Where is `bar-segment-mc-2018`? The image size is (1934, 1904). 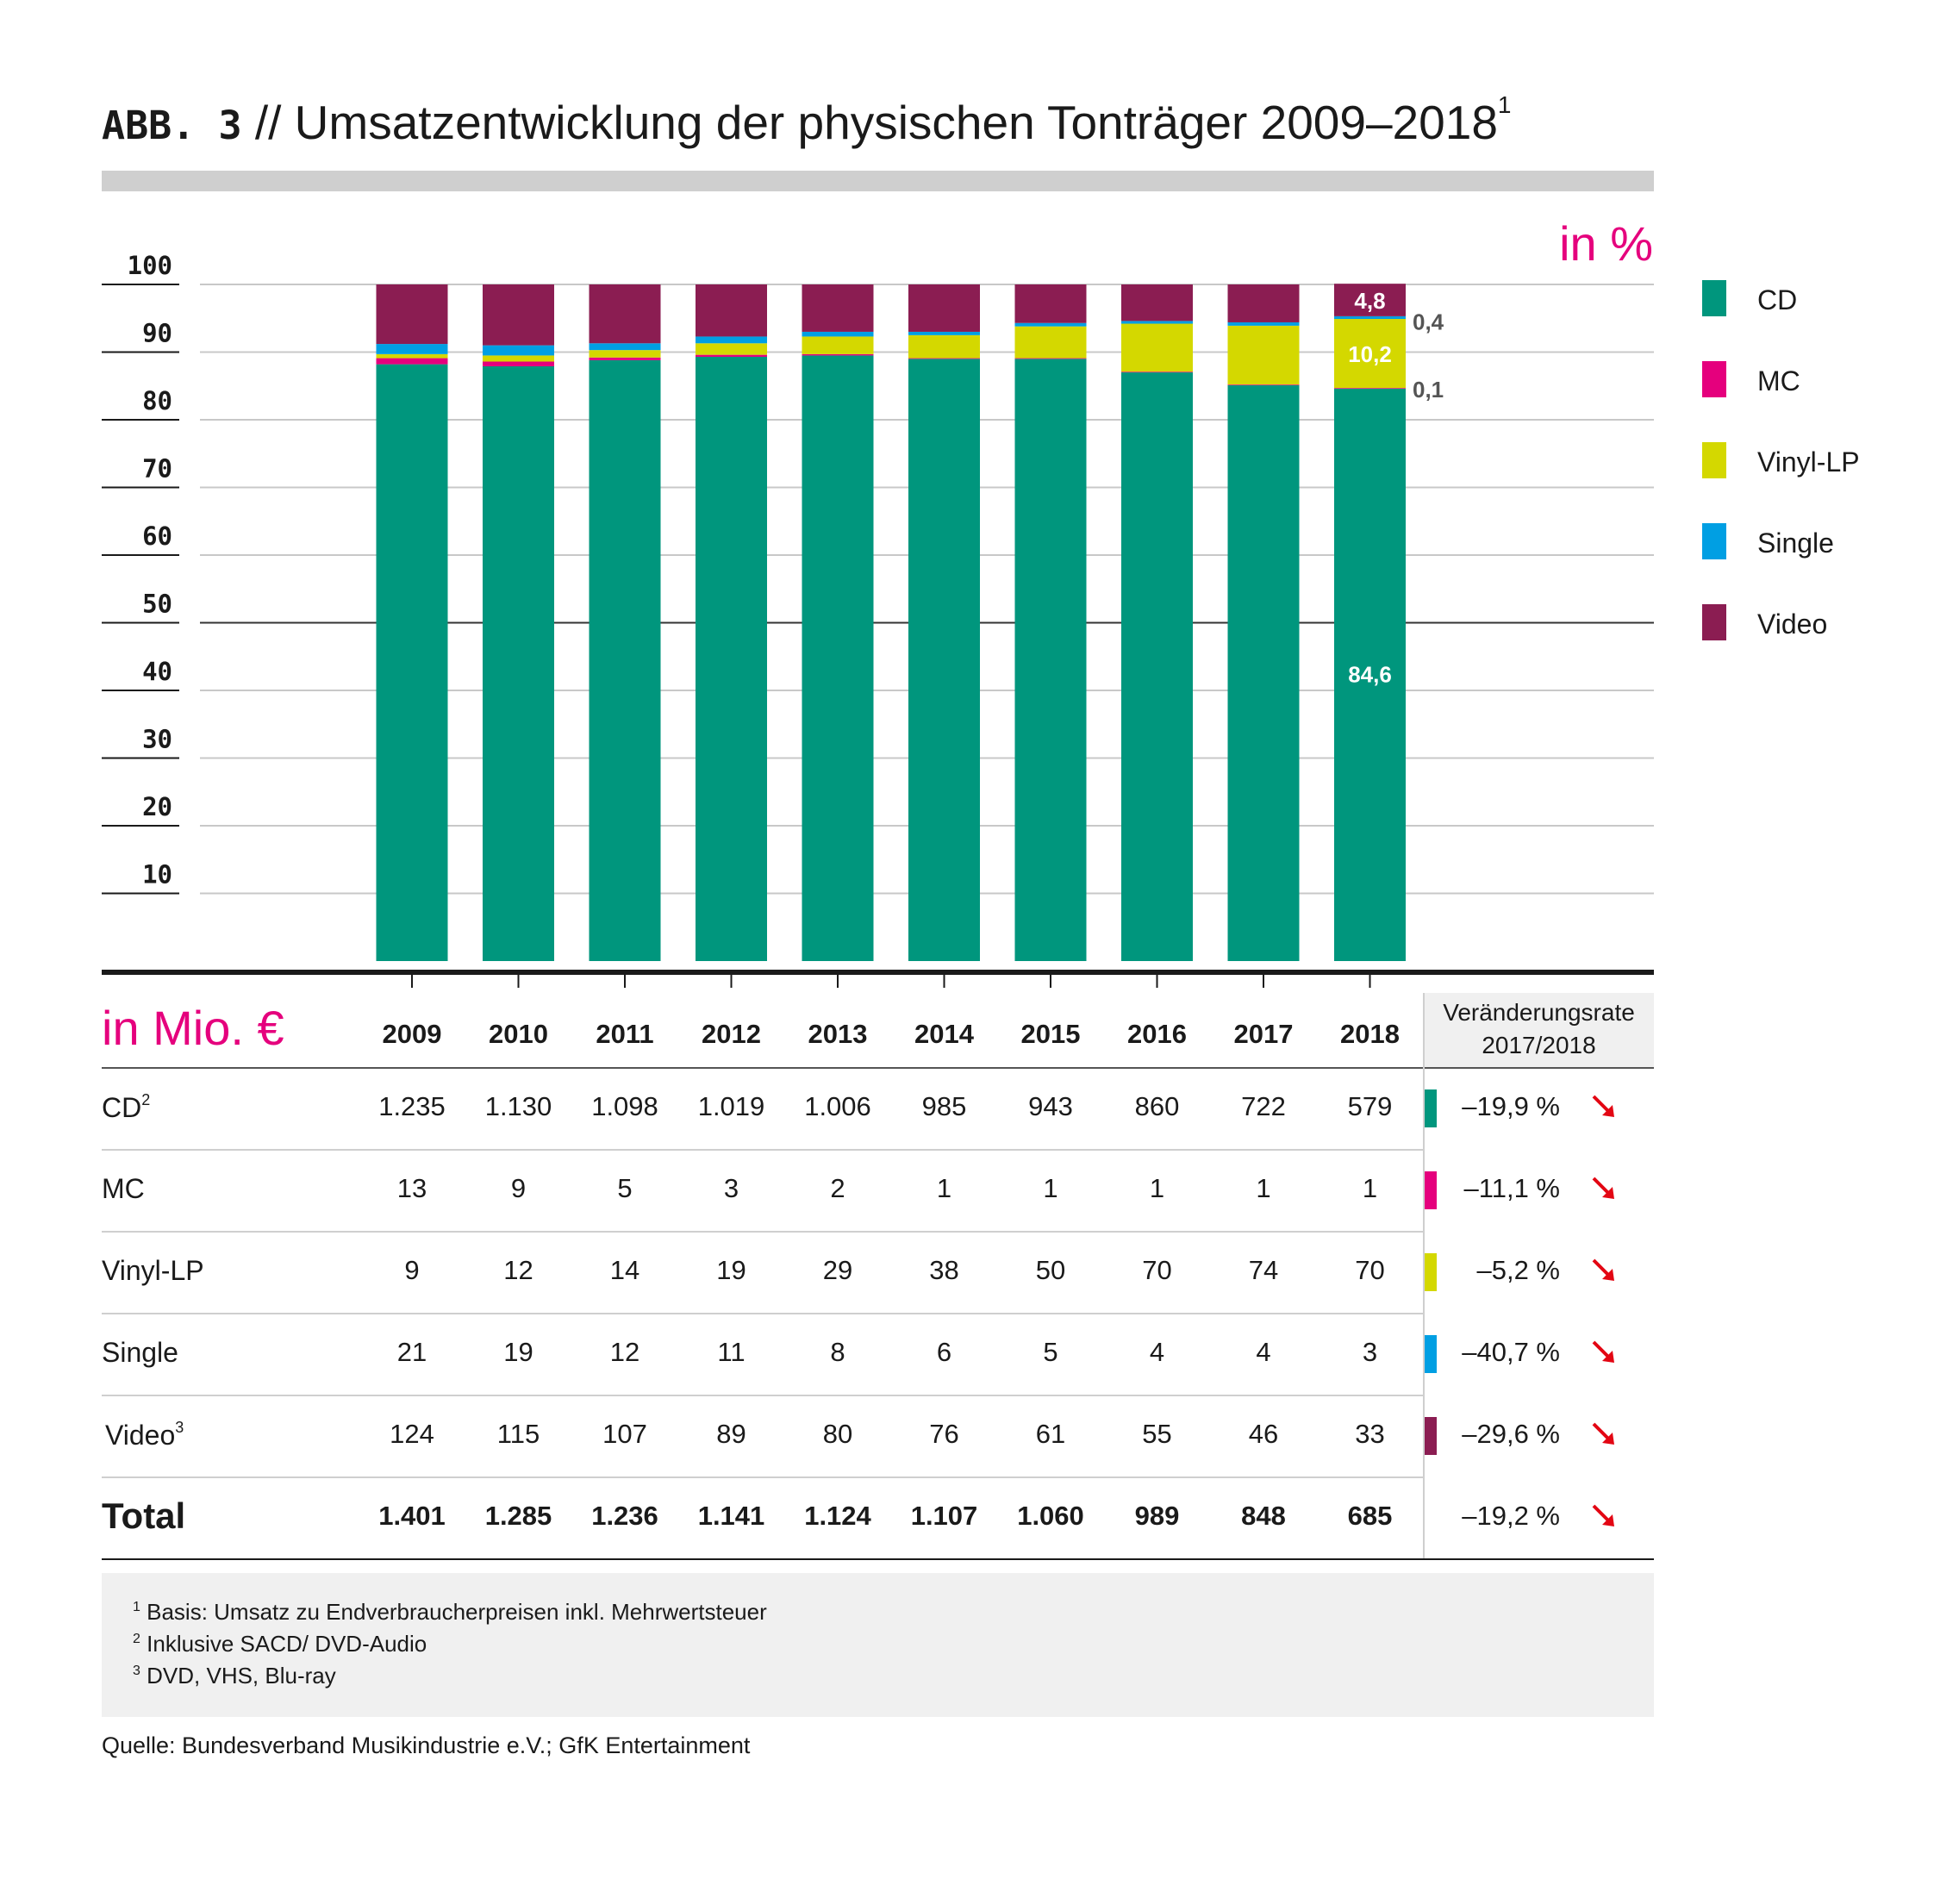 bar-segment-mc-2018 is located at coordinates (1370, 388).